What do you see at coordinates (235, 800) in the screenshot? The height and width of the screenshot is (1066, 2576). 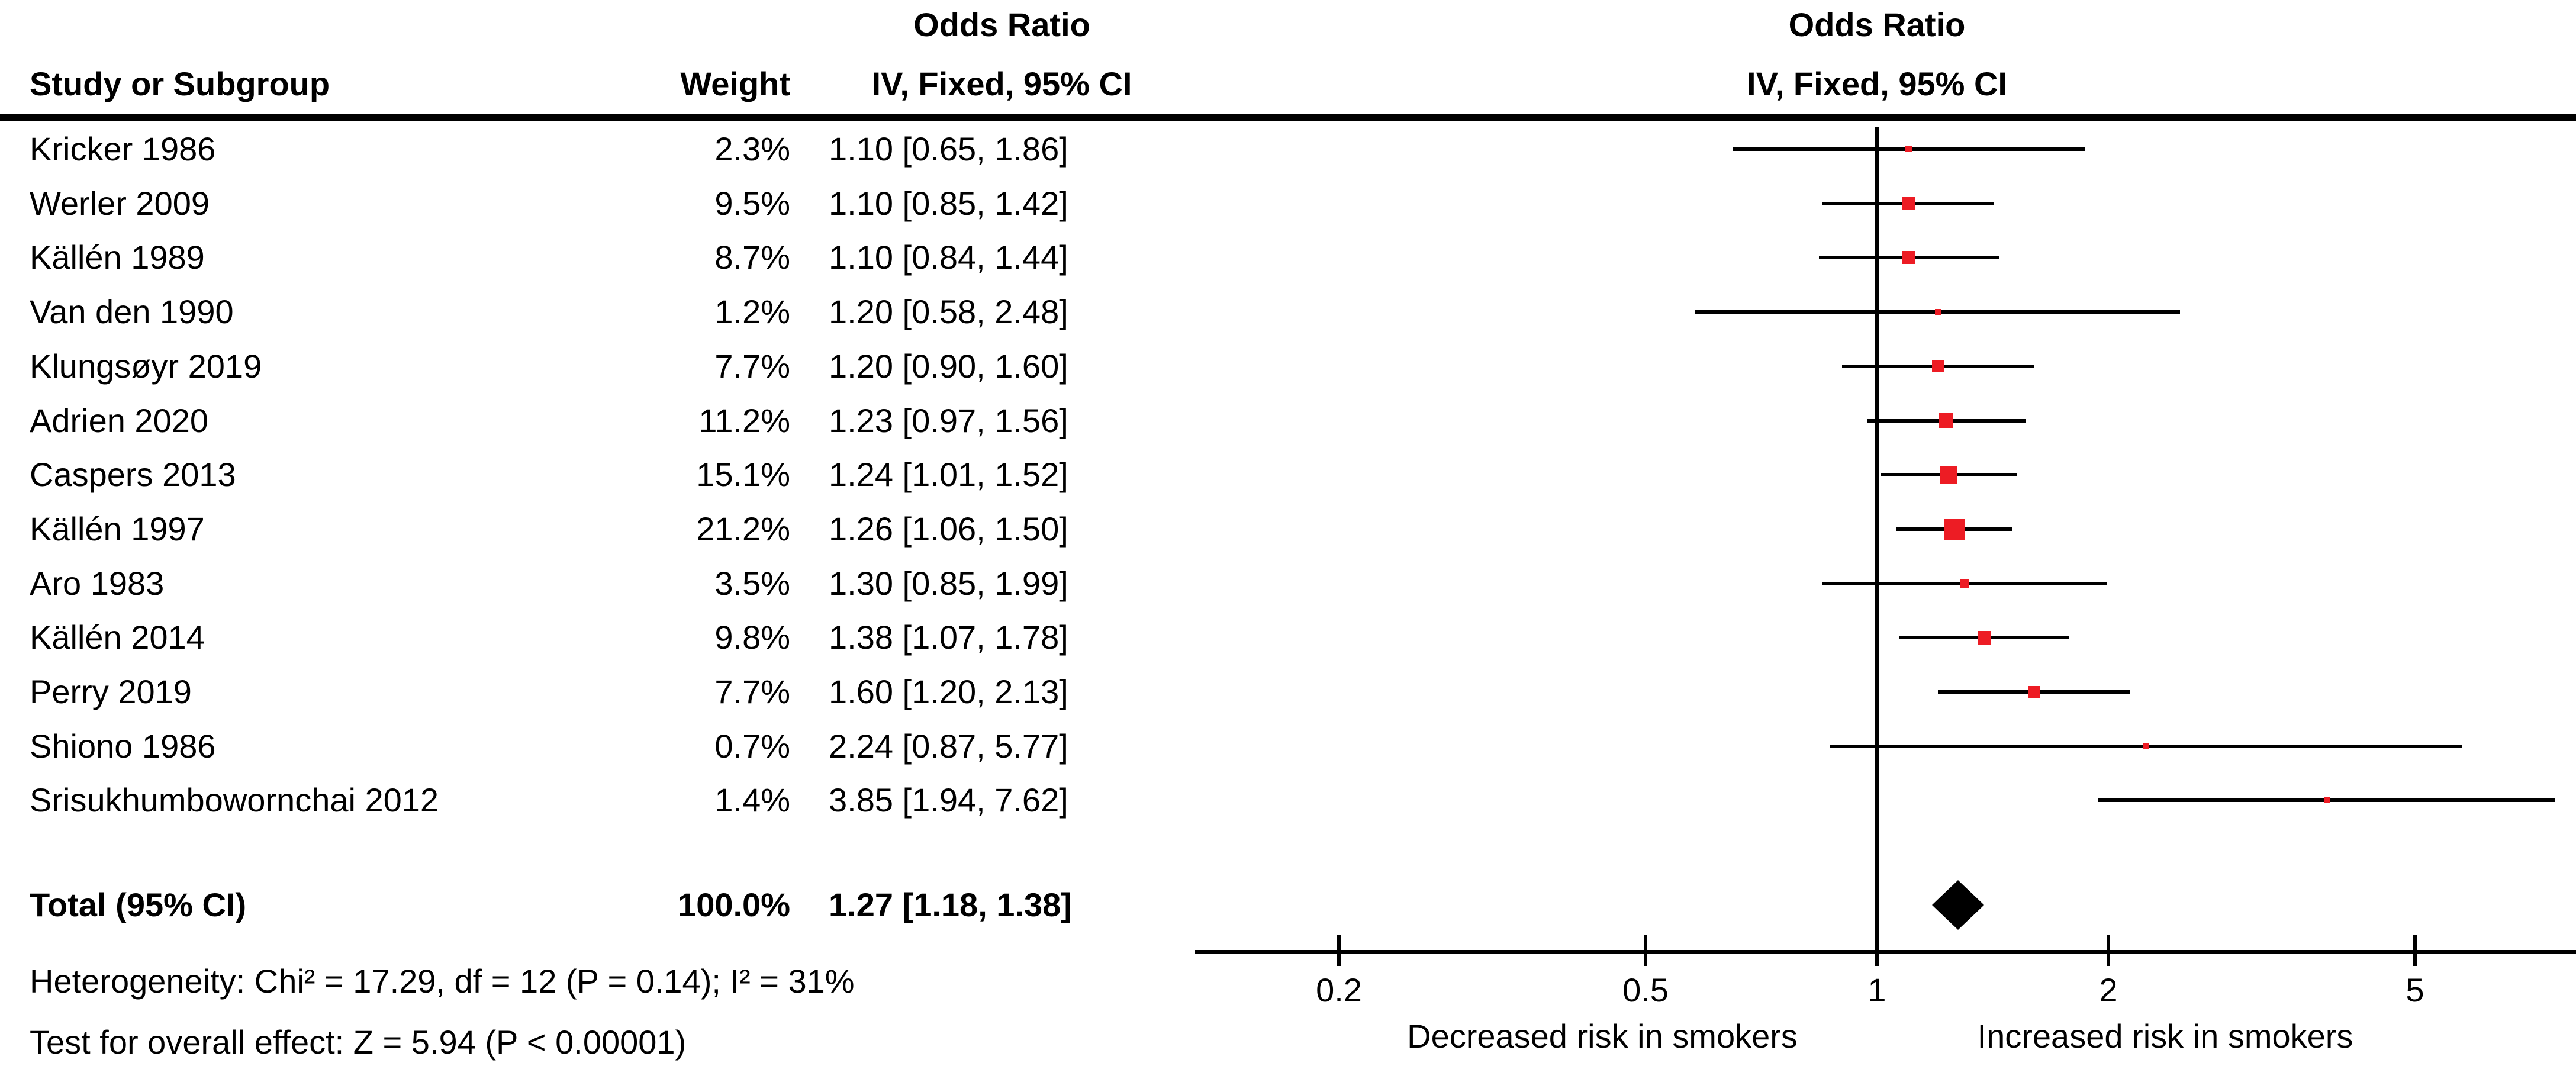 I see `study-name: Srisukhumbowornchai 2012` at bounding box center [235, 800].